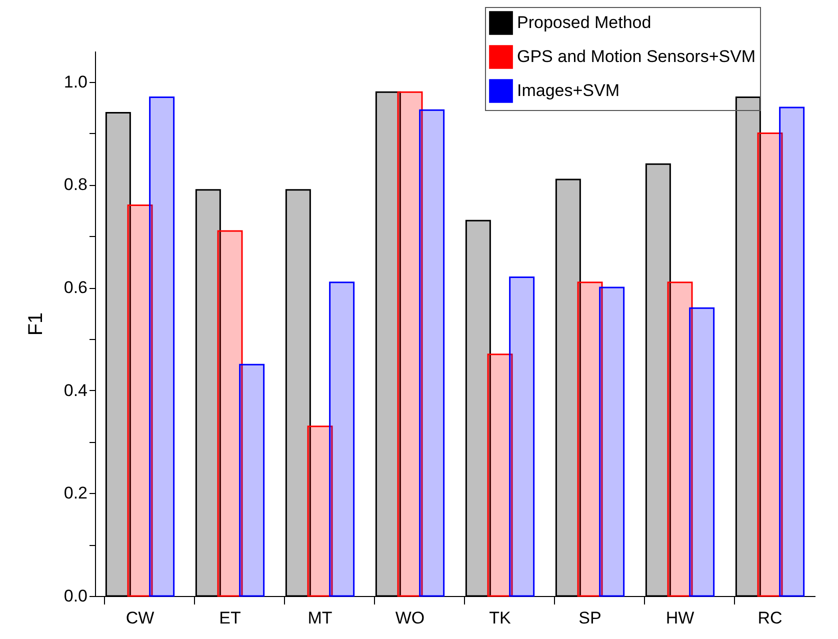  Describe the element at coordinates (140, 618) in the screenshot. I see `x-tick-label: CW` at that location.